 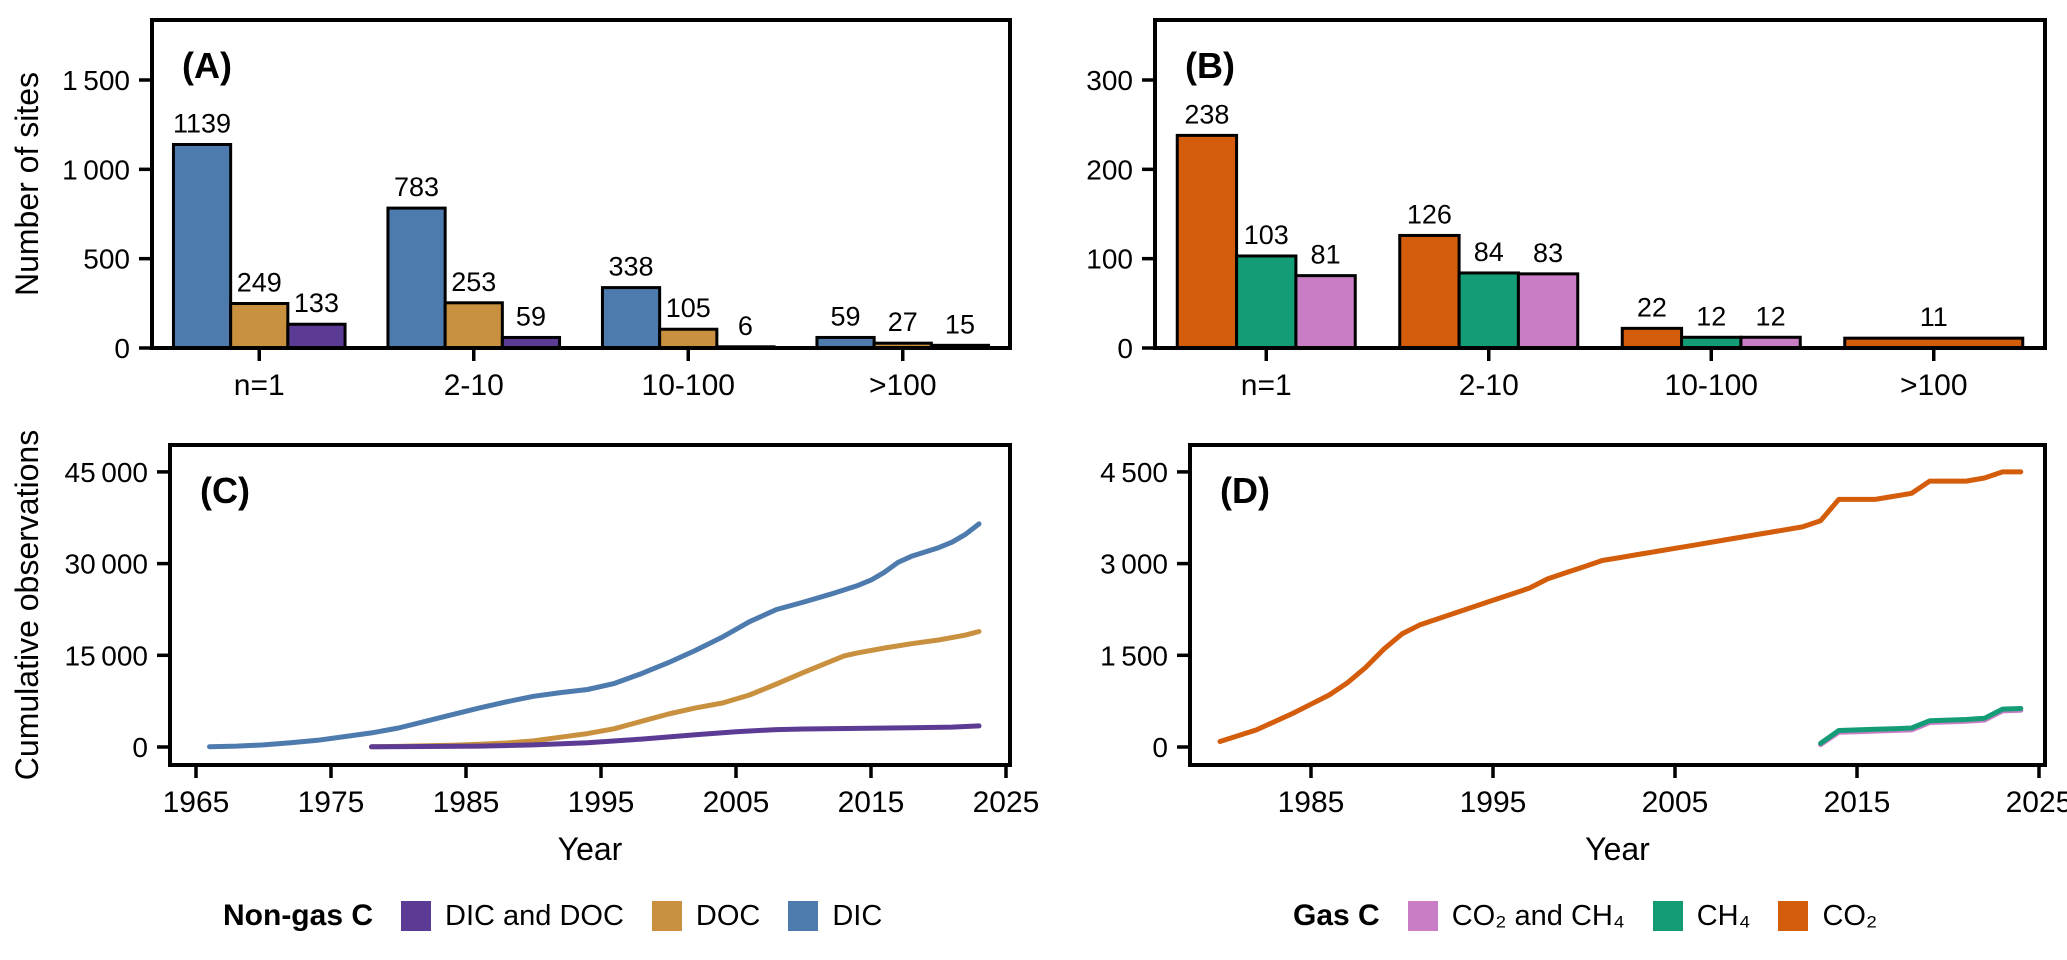 I want to click on legend-item-co2-and-ch4: CO₂ and CH₄, so click(x=1516, y=916).